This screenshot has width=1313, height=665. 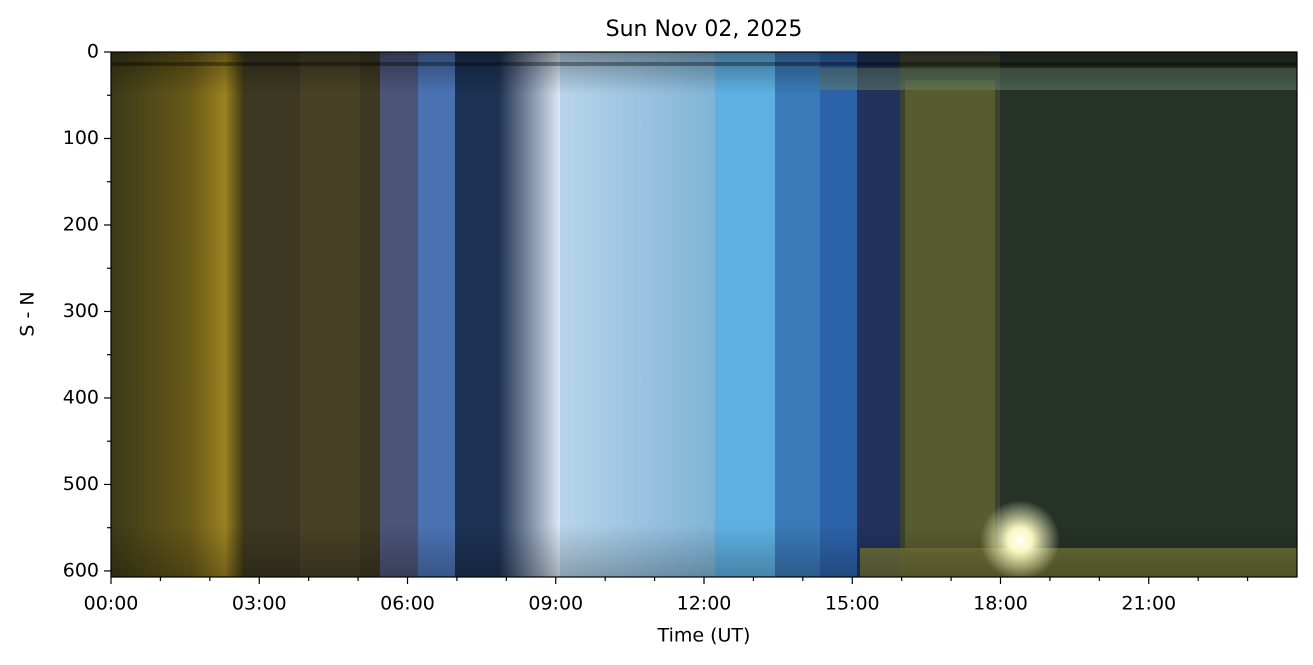 What do you see at coordinates (81, 570) in the screenshot?
I see `y-tick-label: 600` at bounding box center [81, 570].